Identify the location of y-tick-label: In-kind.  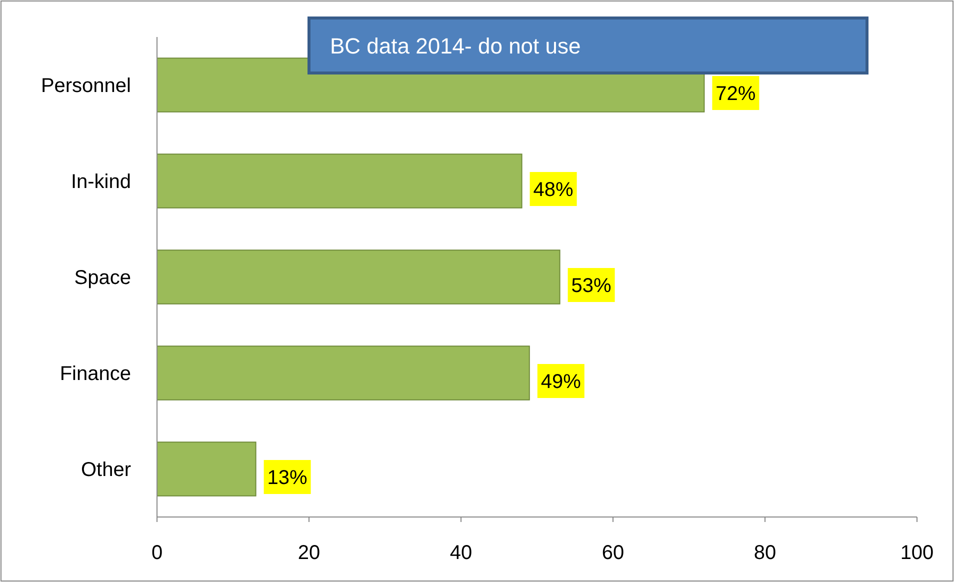
(100, 182).